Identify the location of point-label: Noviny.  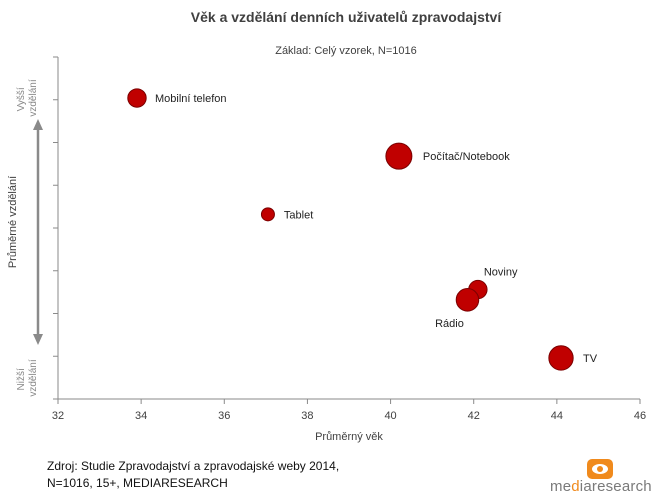
(501, 273).